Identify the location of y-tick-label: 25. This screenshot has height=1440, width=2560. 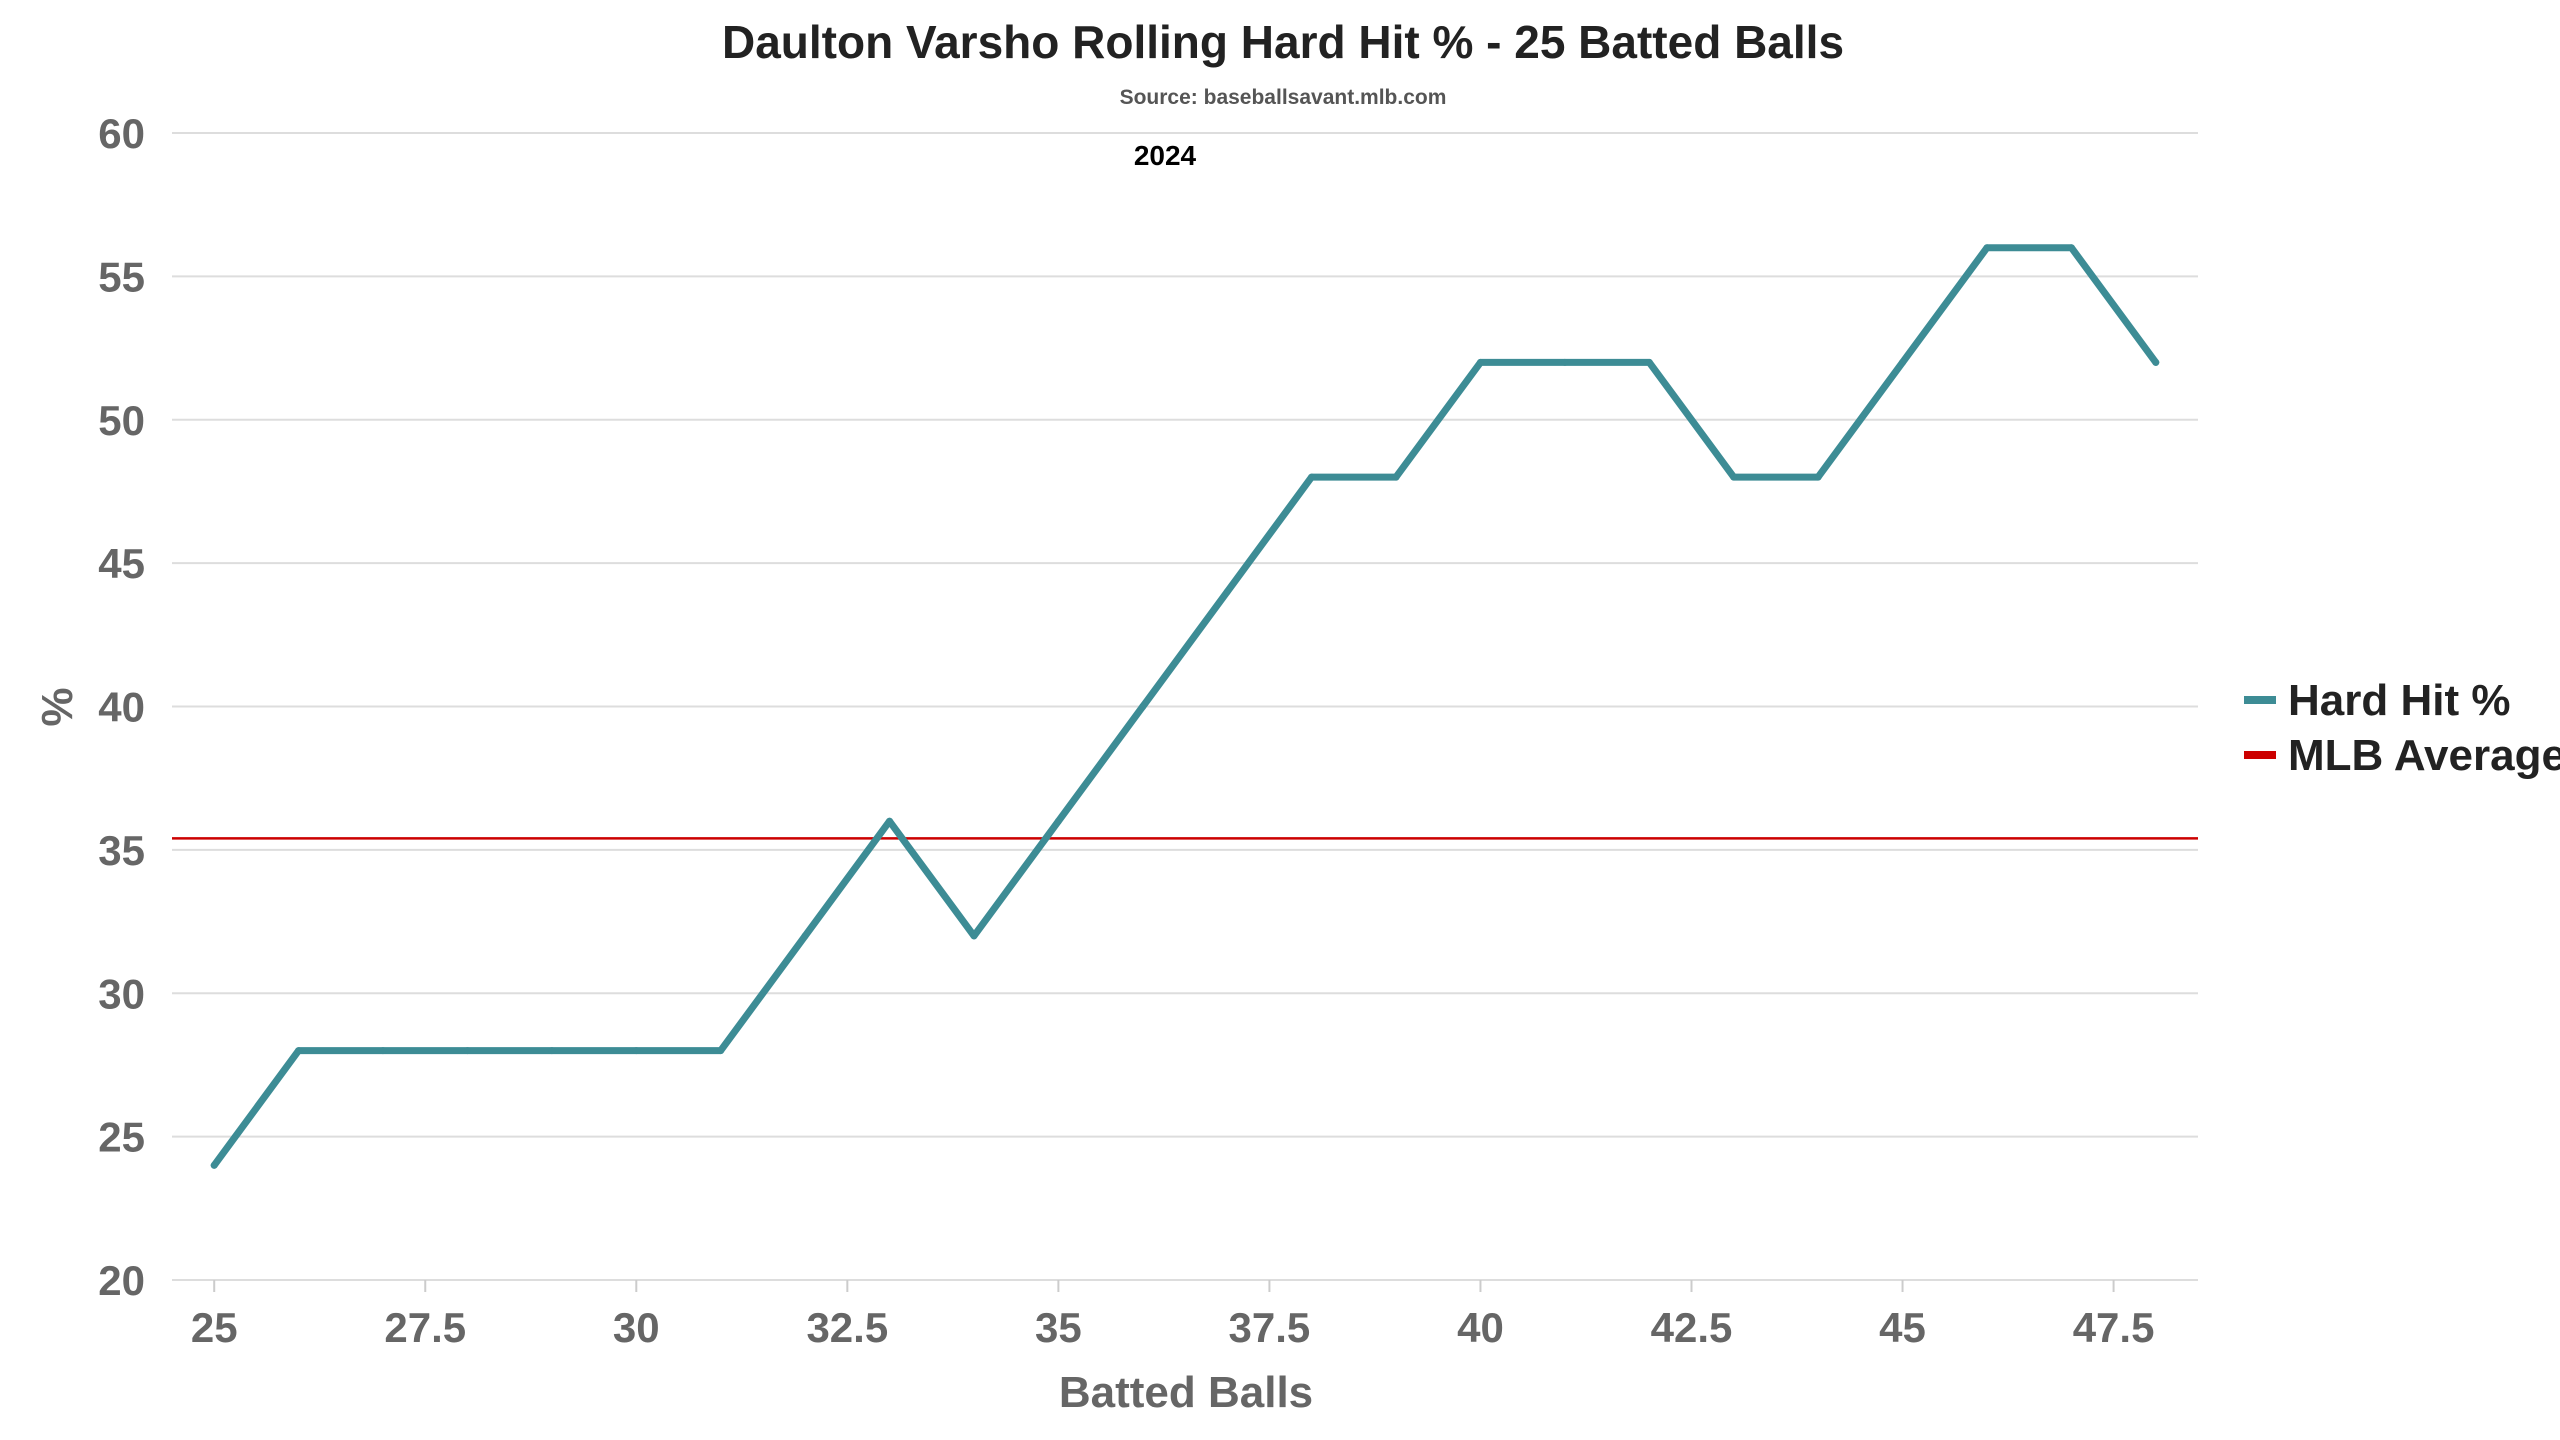
(121, 1137).